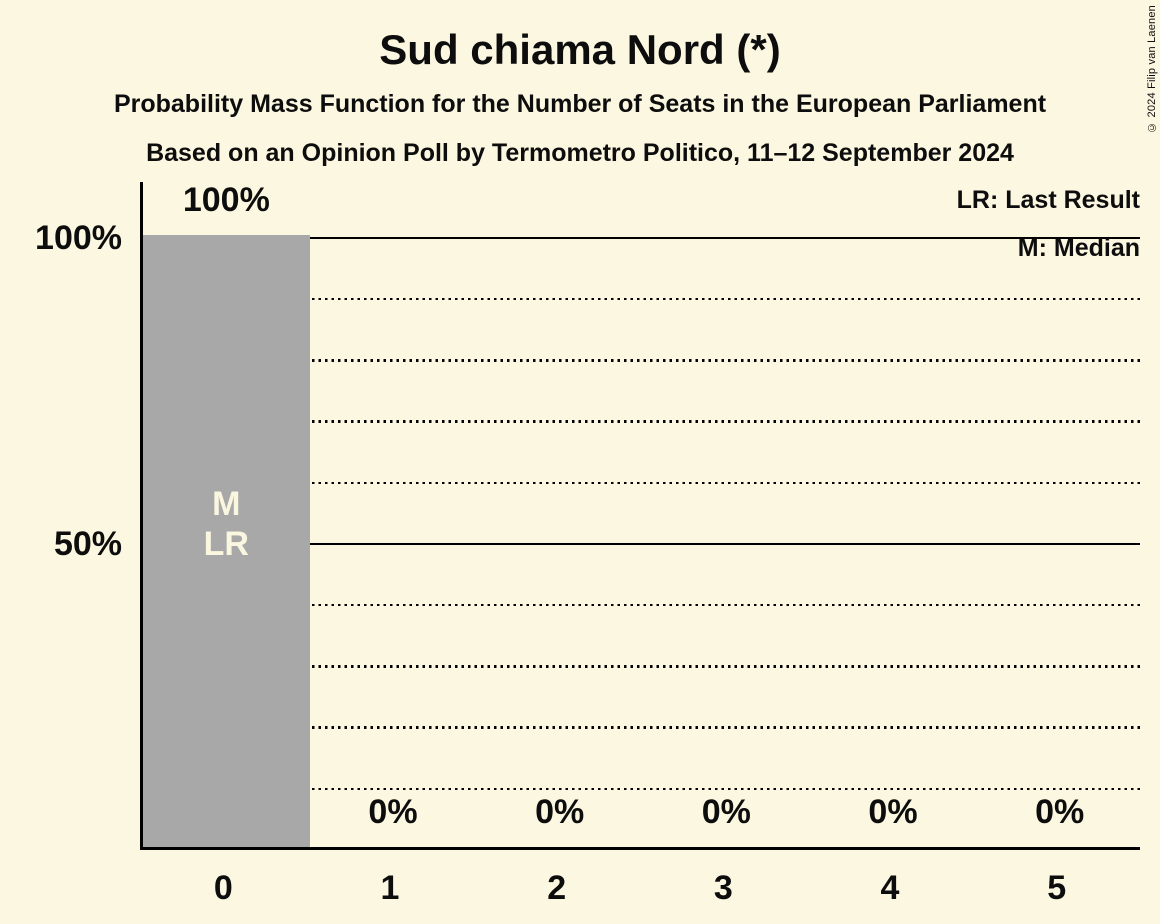 This screenshot has width=1160, height=924. I want to click on bar-value-label-4: 0%, so click(893, 812).